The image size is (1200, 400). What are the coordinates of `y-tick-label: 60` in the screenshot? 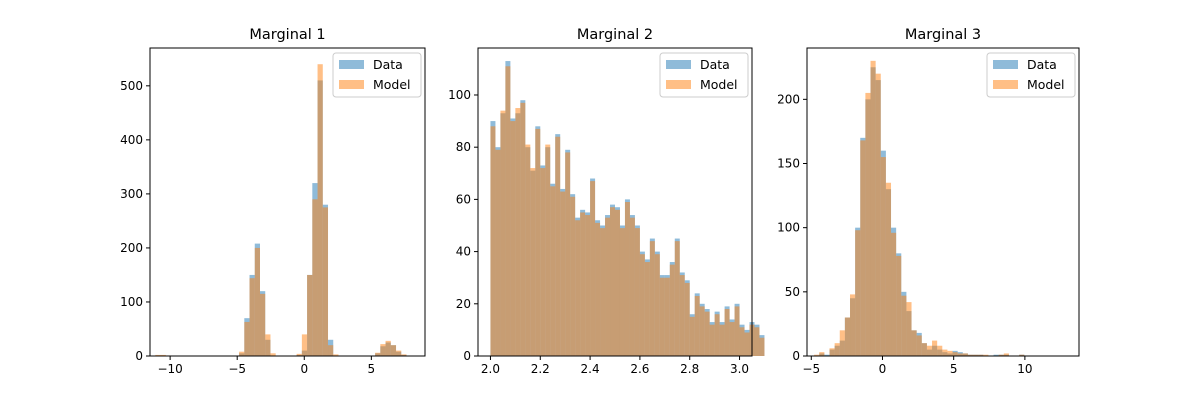 It's located at (463, 199).